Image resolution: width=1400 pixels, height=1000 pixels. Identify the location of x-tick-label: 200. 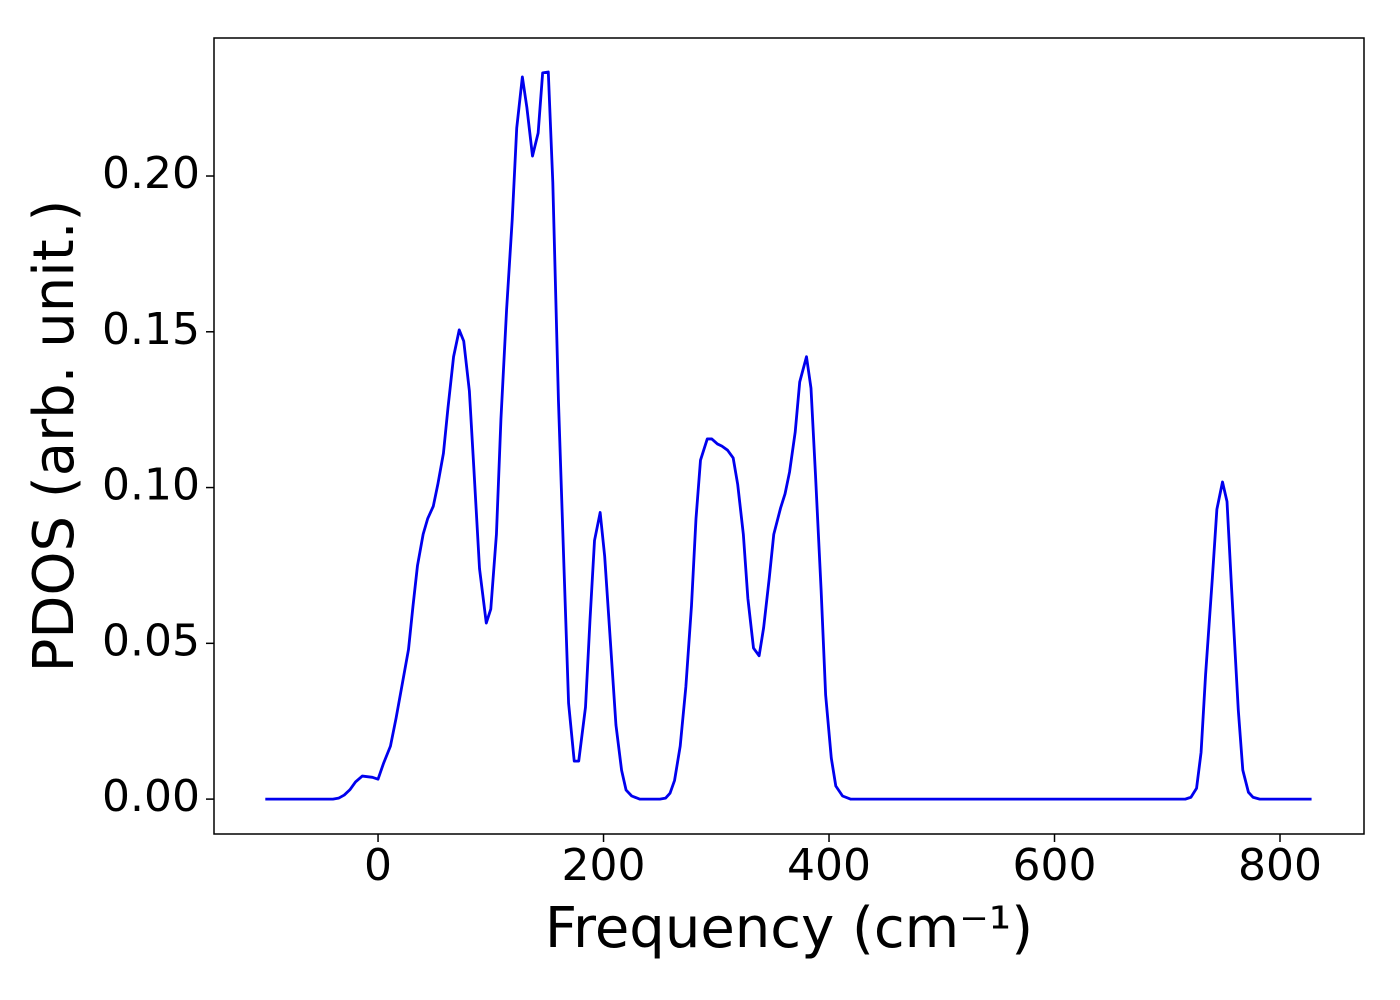
(604, 865).